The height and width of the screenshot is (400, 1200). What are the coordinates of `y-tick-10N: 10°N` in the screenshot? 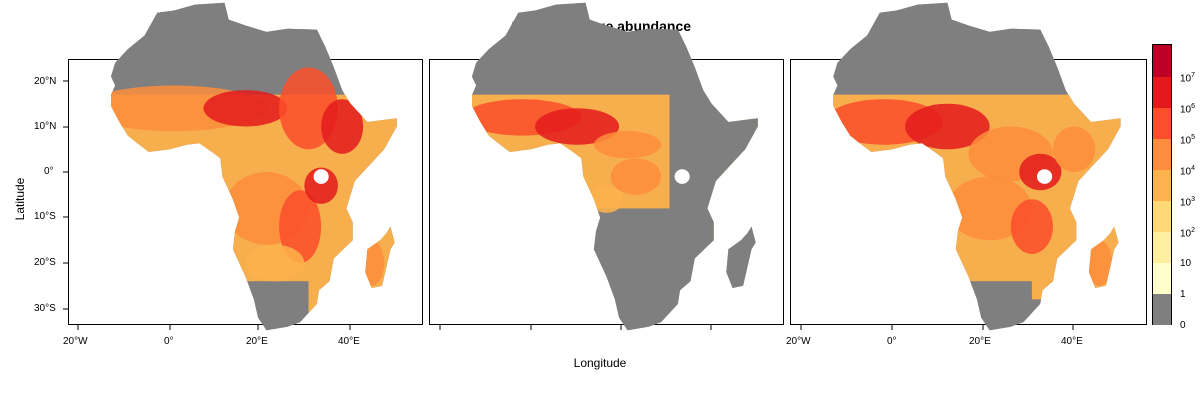 It's located at (45, 126).